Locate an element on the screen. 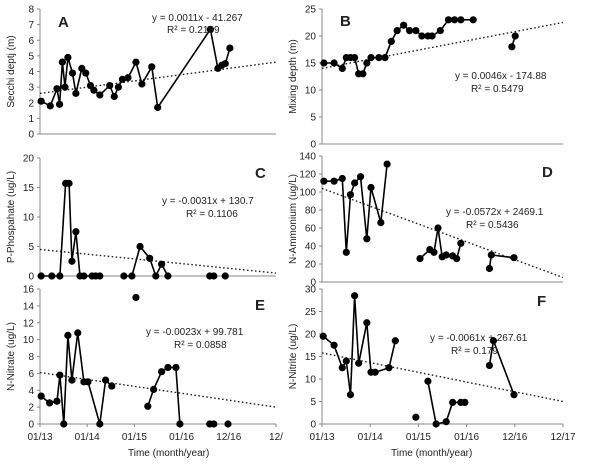  x-tick-label-e: 01/15 is located at coordinates (134, 437).